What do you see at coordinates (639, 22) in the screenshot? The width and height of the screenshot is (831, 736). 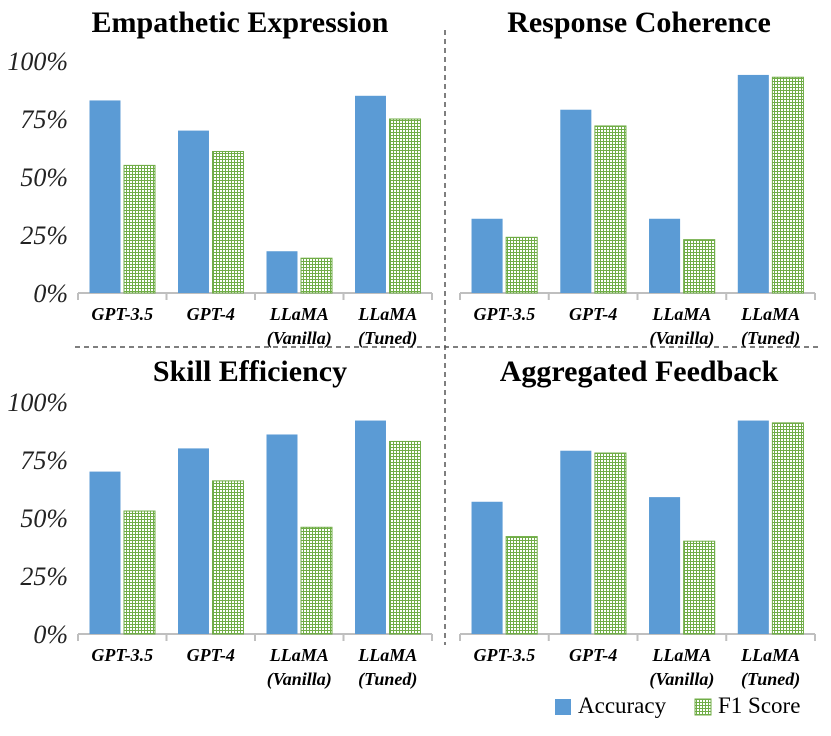 I see `panel-title: Response Coherence` at bounding box center [639, 22].